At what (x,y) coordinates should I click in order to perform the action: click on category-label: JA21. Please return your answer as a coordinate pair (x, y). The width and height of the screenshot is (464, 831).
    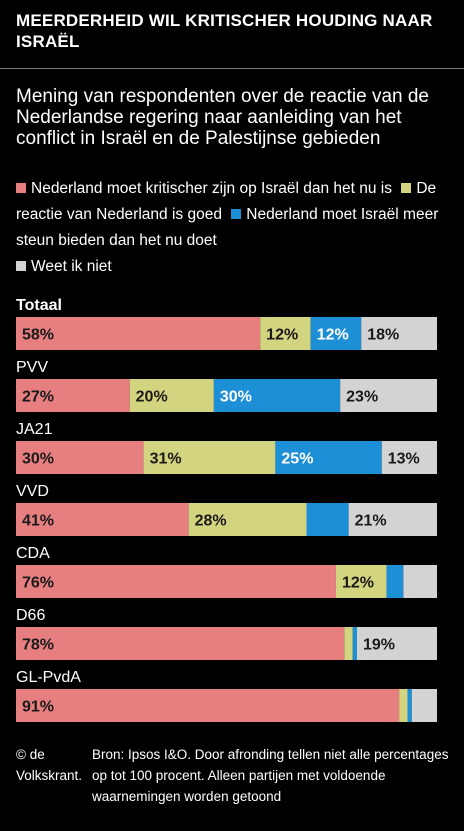
    Looking at the image, I should click on (34, 429).